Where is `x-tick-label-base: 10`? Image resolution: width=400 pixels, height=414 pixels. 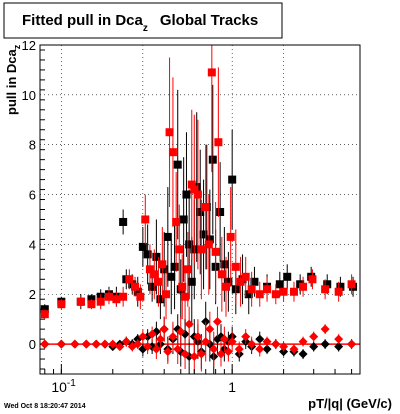 x-tick-label-base: 10 is located at coordinates (59, 387).